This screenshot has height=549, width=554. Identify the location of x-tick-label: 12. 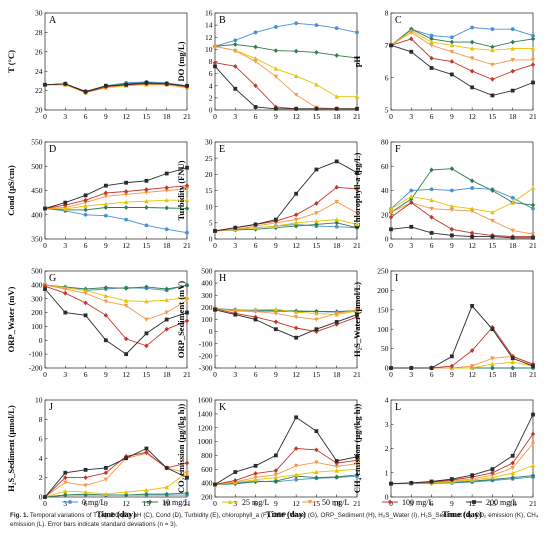
(296, 245).